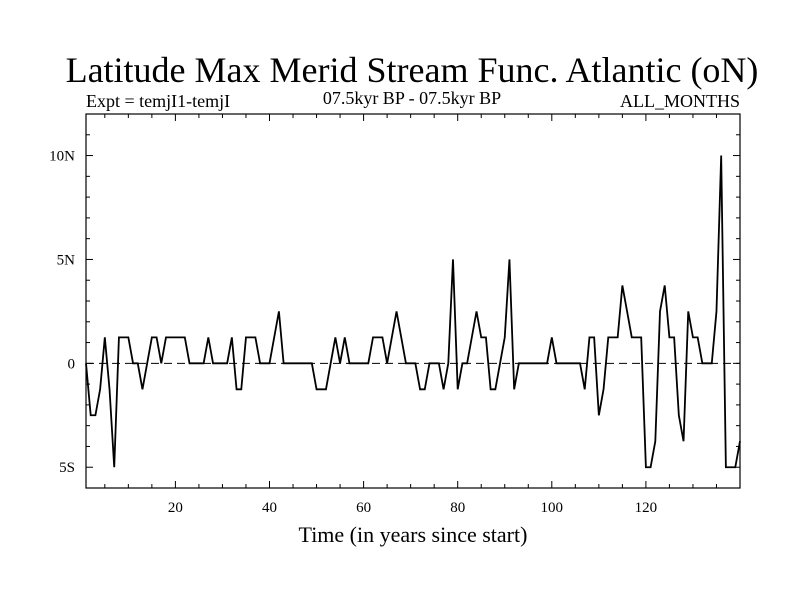  Describe the element at coordinates (680, 101) in the screenshot. I see `months-label: ALL_MONTHS` at that location.